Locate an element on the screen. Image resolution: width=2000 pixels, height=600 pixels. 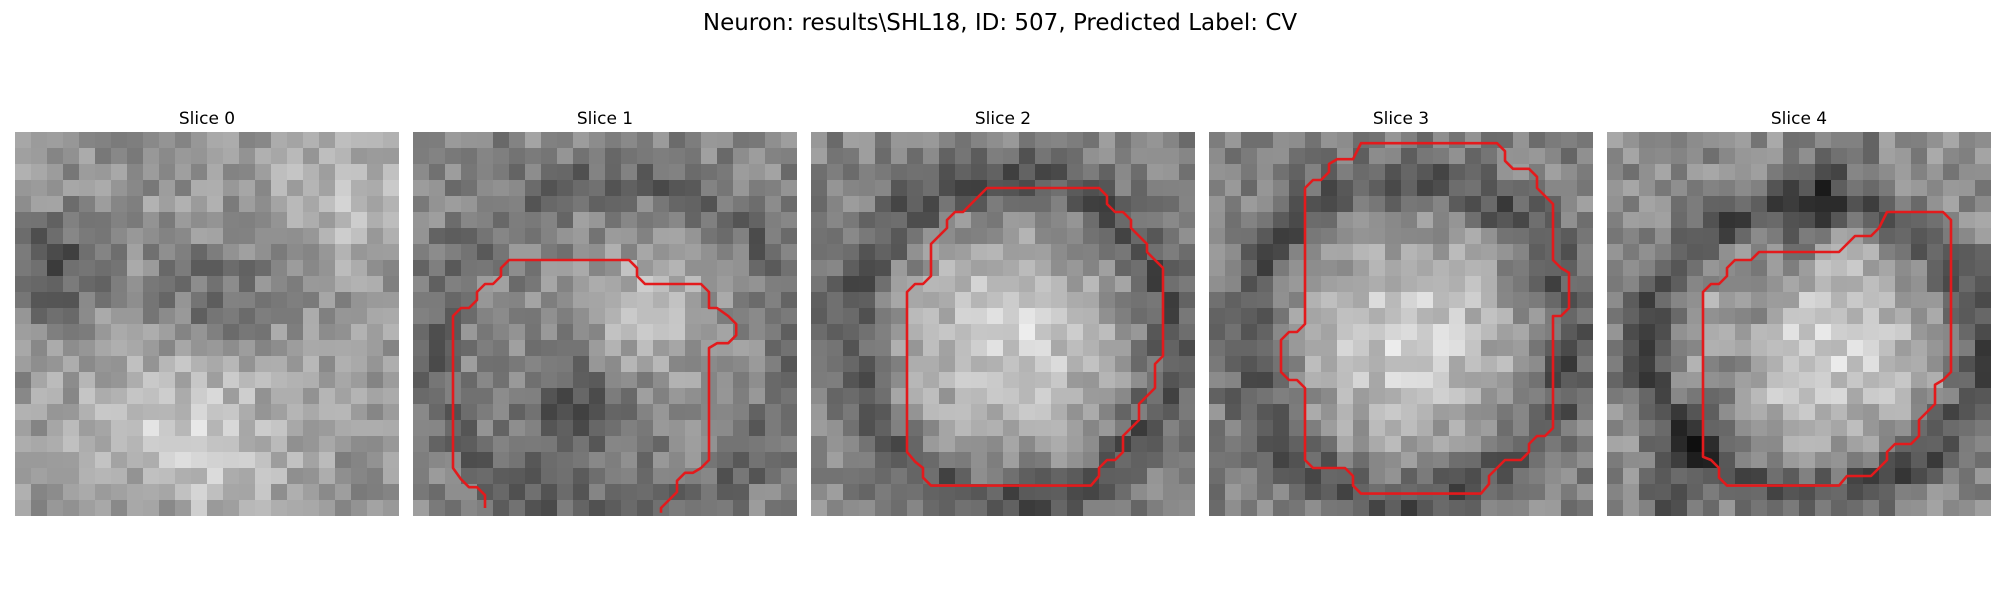
slice-panel-3: Slice 3 is located at coordinates (1401, 312).